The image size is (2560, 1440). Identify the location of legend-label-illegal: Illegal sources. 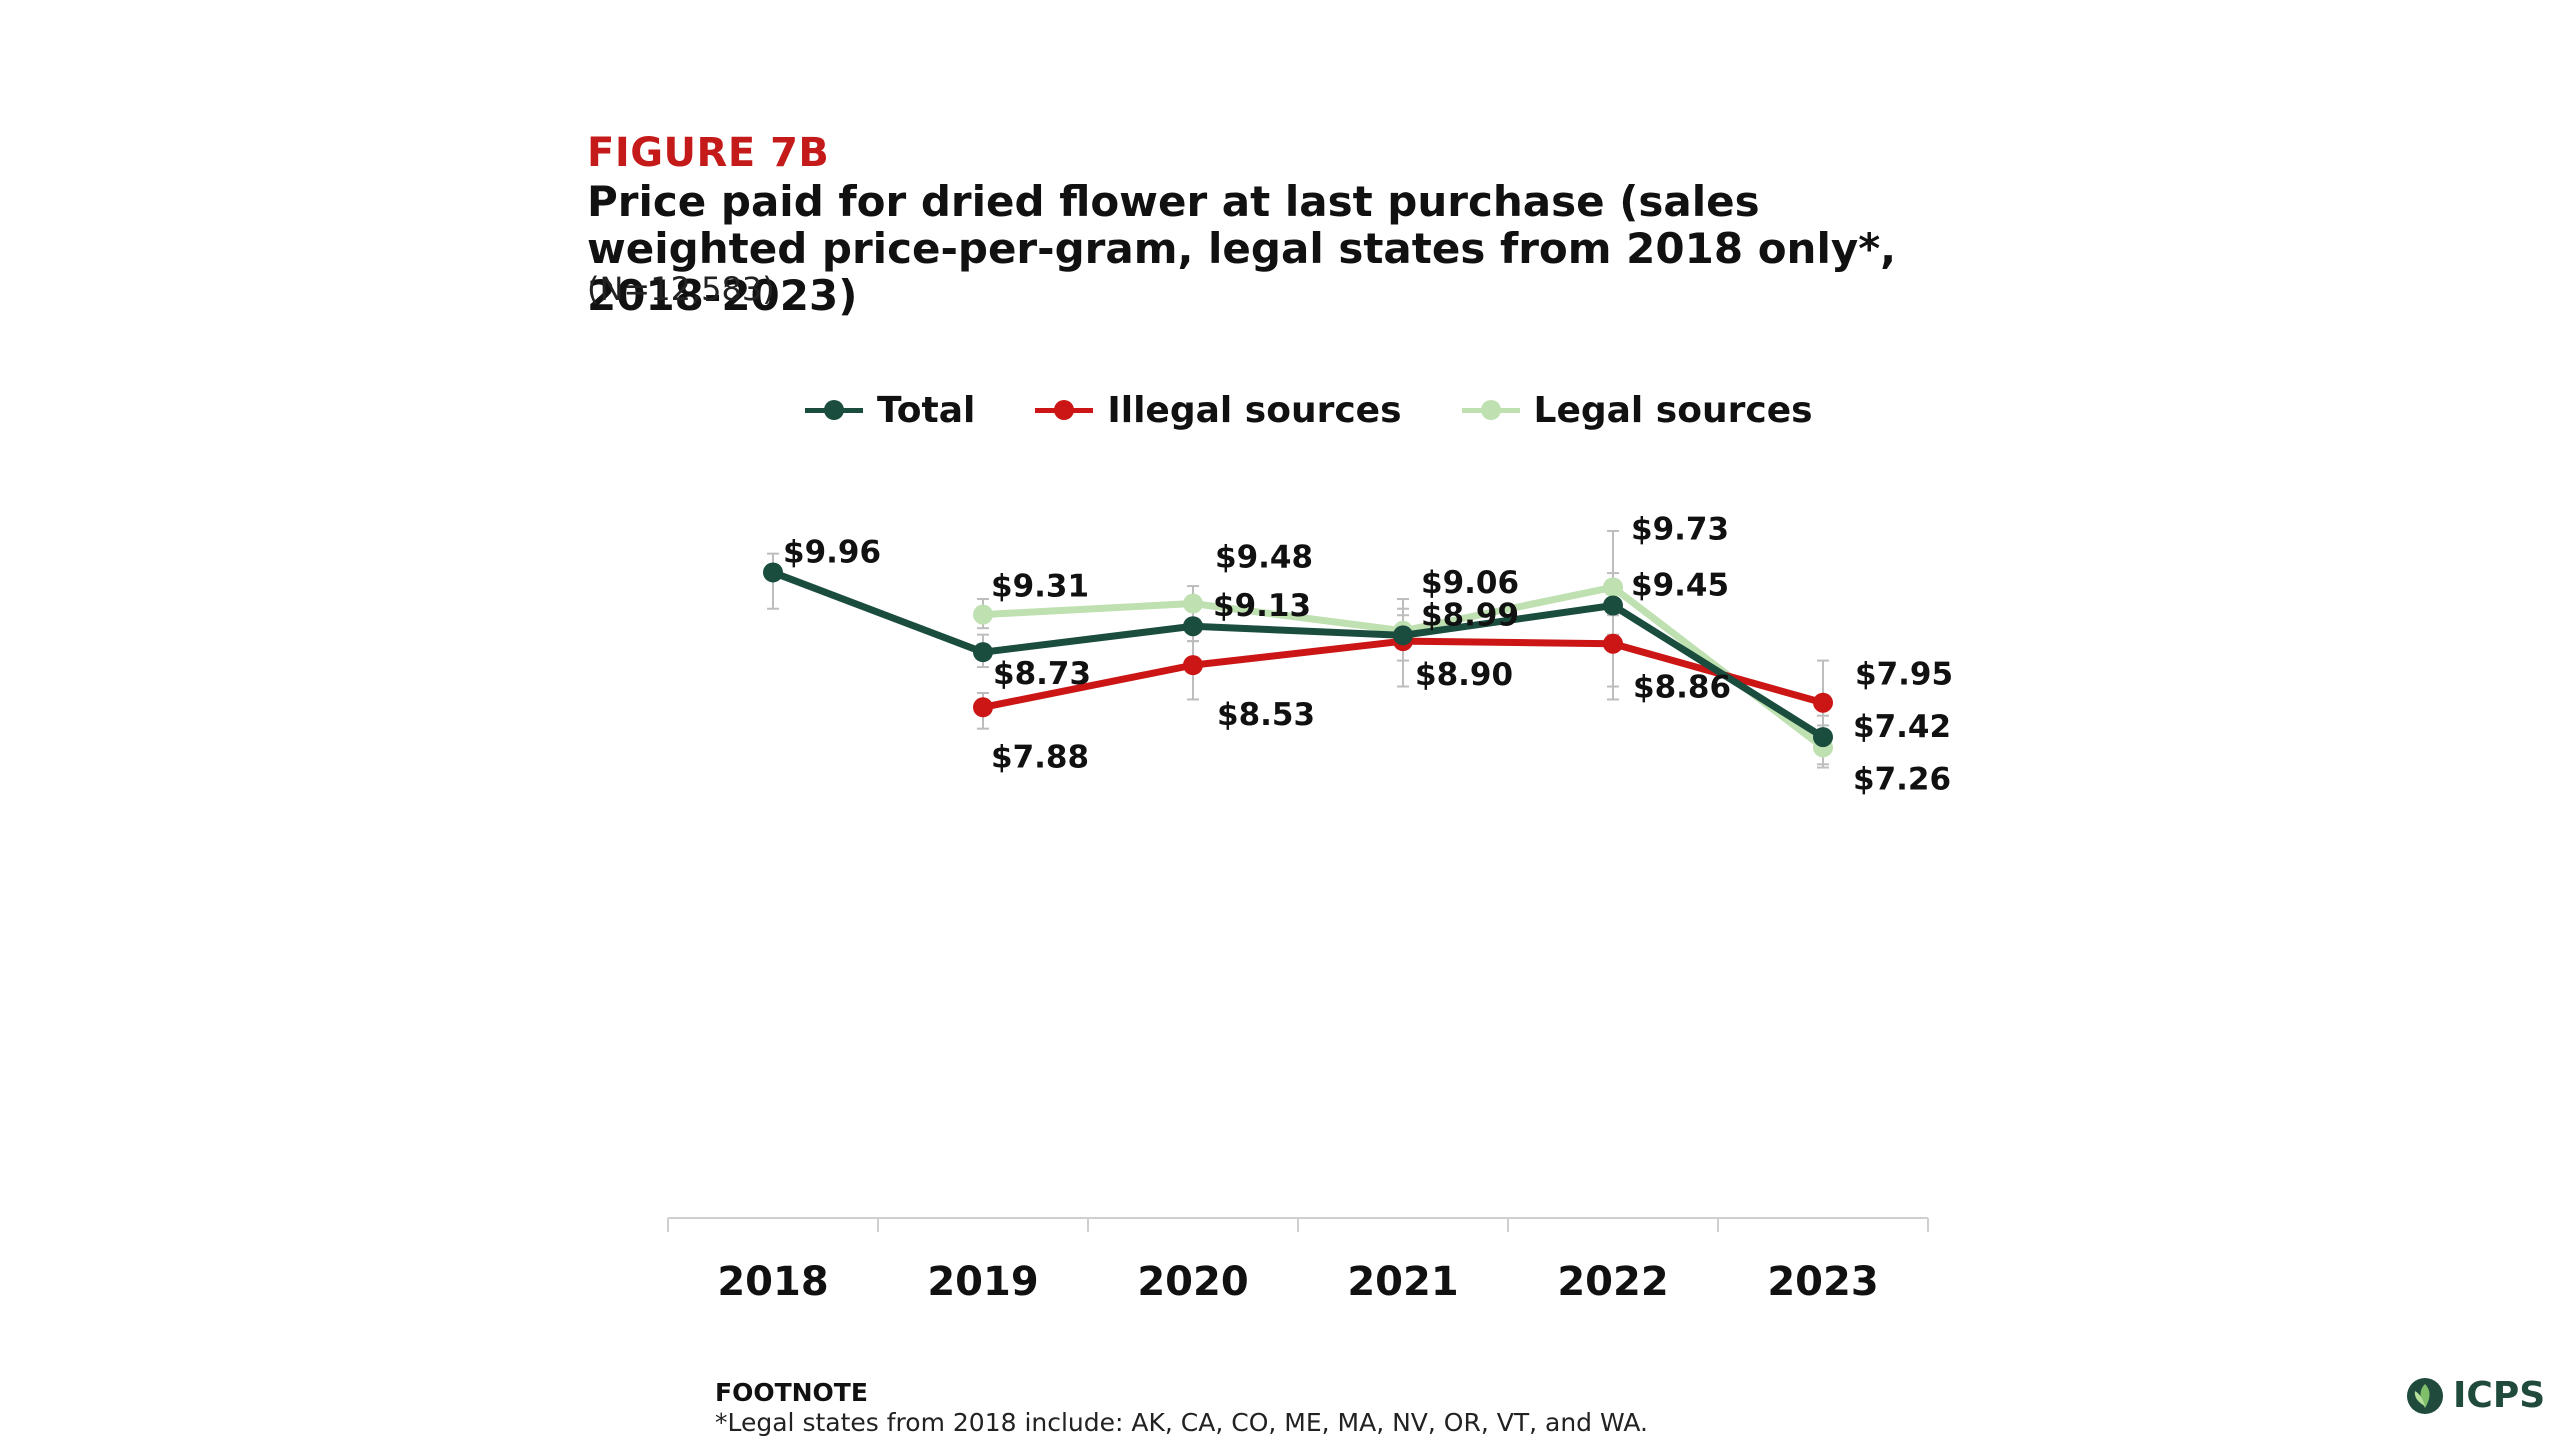
(1254, 410).